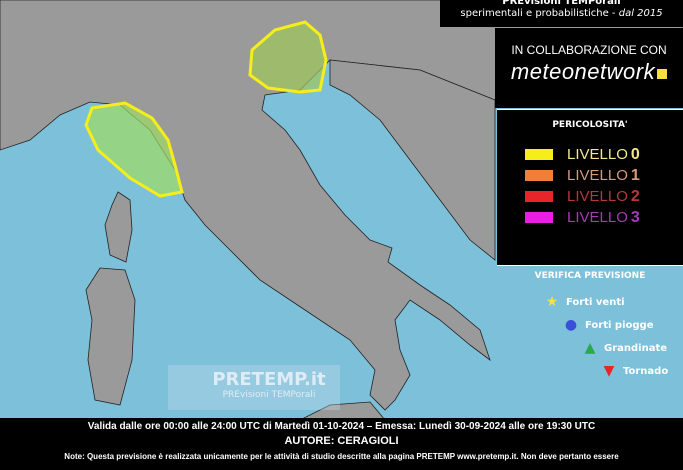  I want to click on triangle-up-icon: ▲, so click(590, 348).